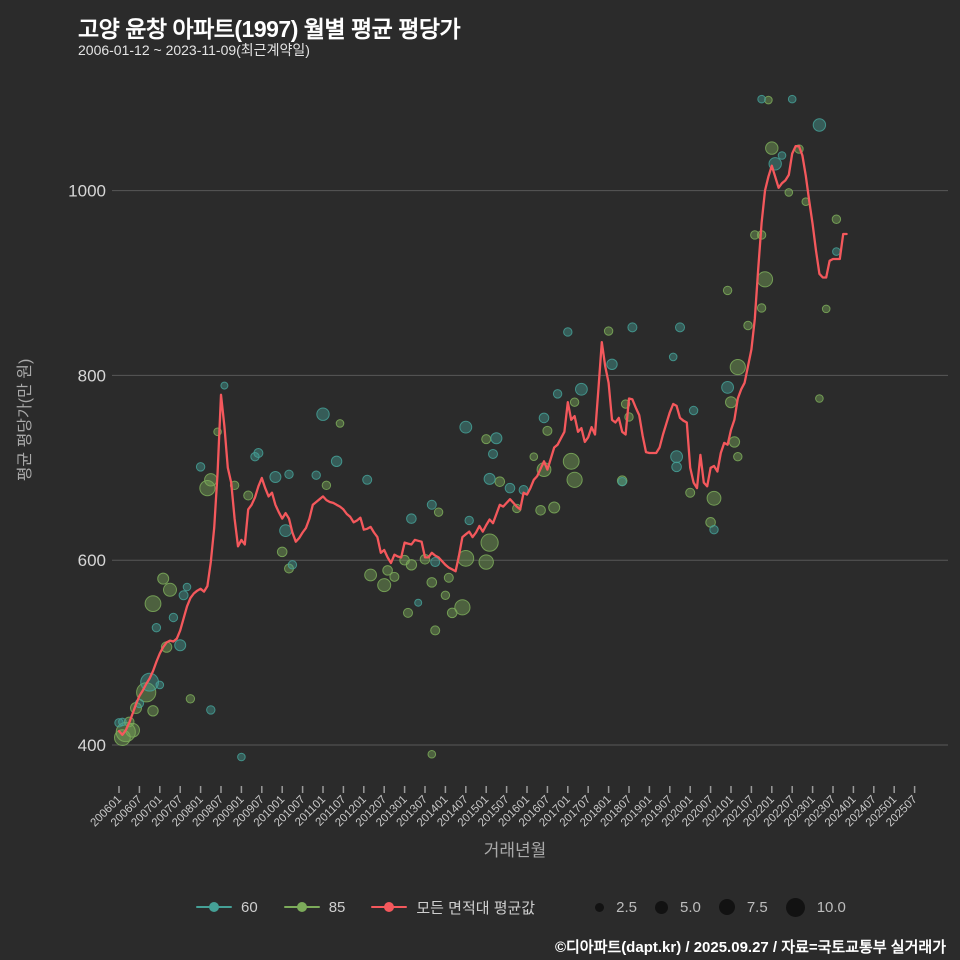 The height and width of the screenshot is (960, 960). Describe the element at coordinates (314, 907) in the screenshot. I see `legend-item-85: 85` at that location.